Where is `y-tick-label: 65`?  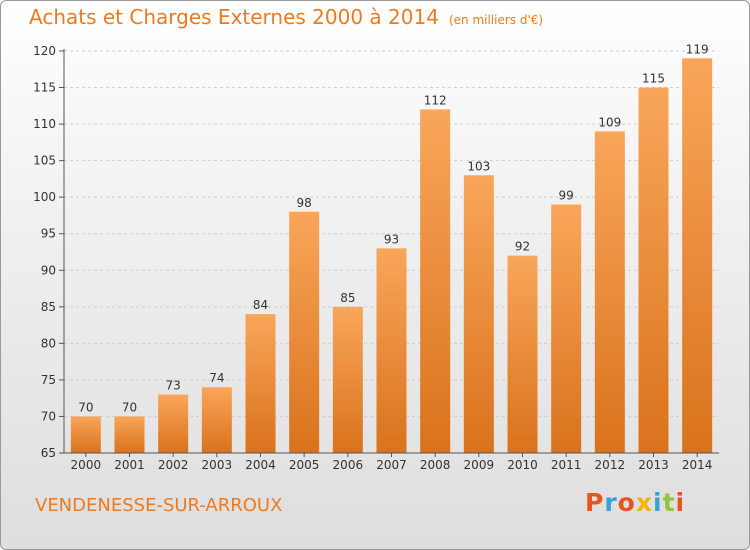
y-tick-label: 65 is located at coordinates (48, 453).